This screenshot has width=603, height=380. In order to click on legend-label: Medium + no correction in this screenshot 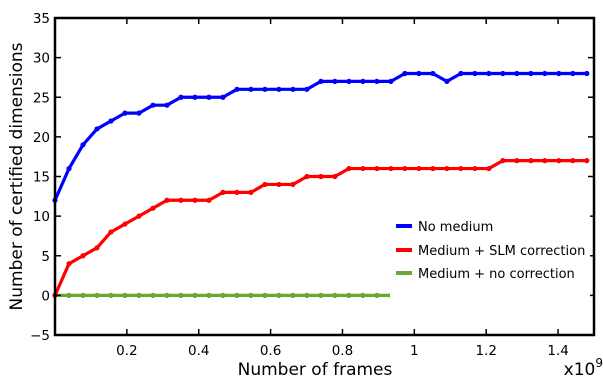, I will do `click(496, 274)`.